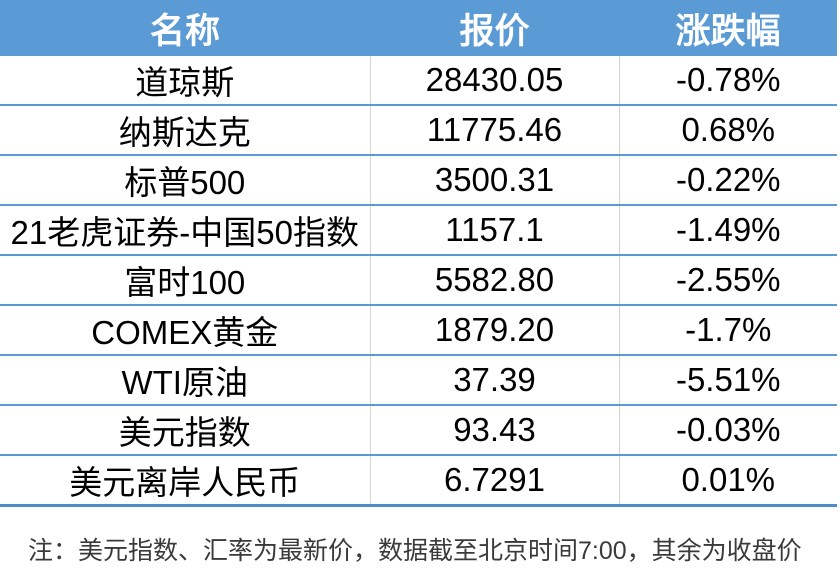 This screenshot has height=587, width=840. I want to click on instrument-name: WTI原油, so click(185, 380).